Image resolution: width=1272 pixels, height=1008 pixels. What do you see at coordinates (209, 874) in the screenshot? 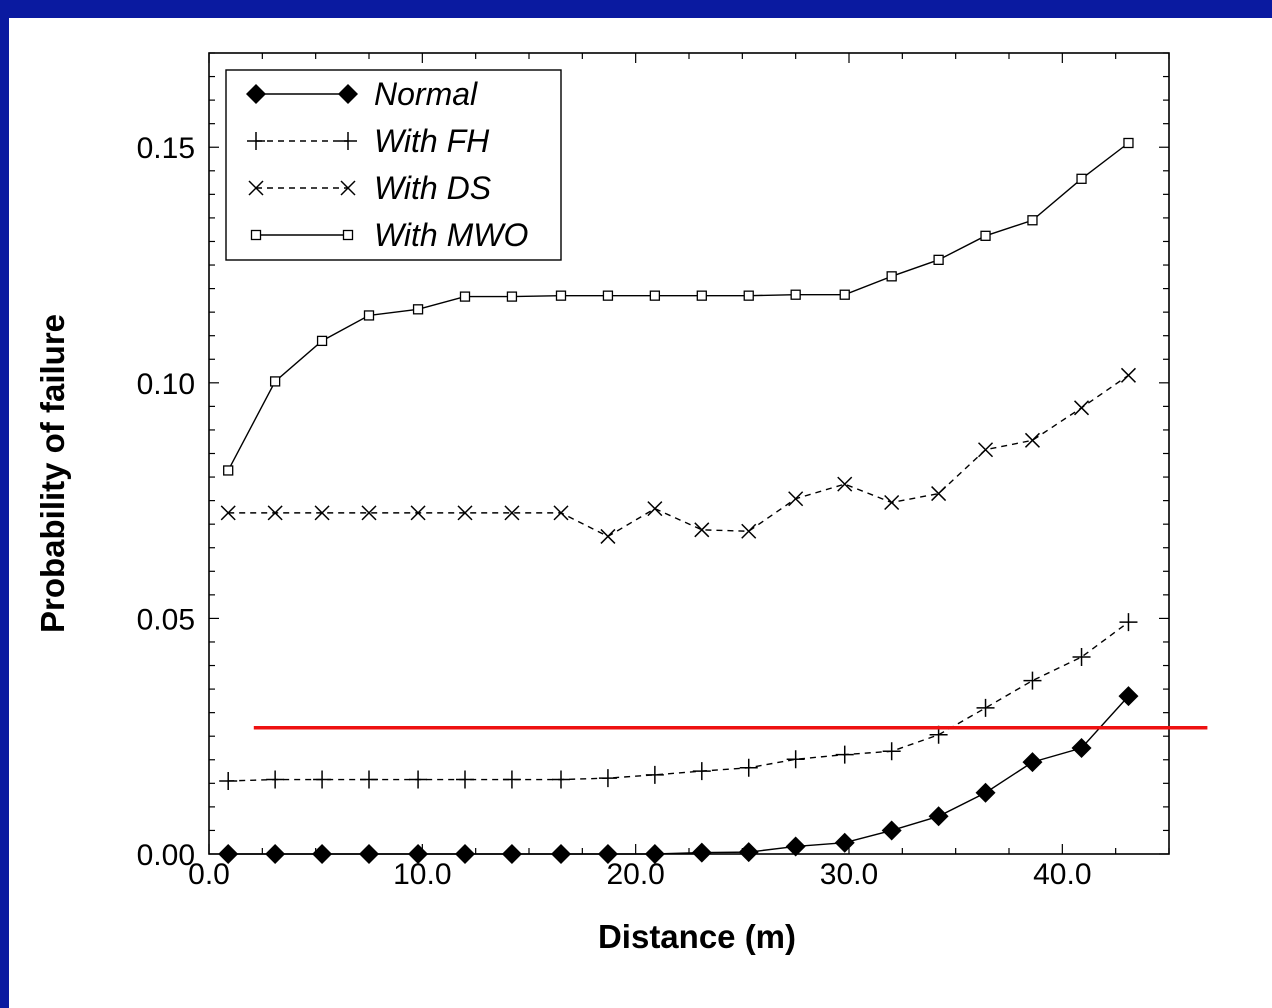
I see `x-tick-label: 0.0` at bounding box center [209, 874].